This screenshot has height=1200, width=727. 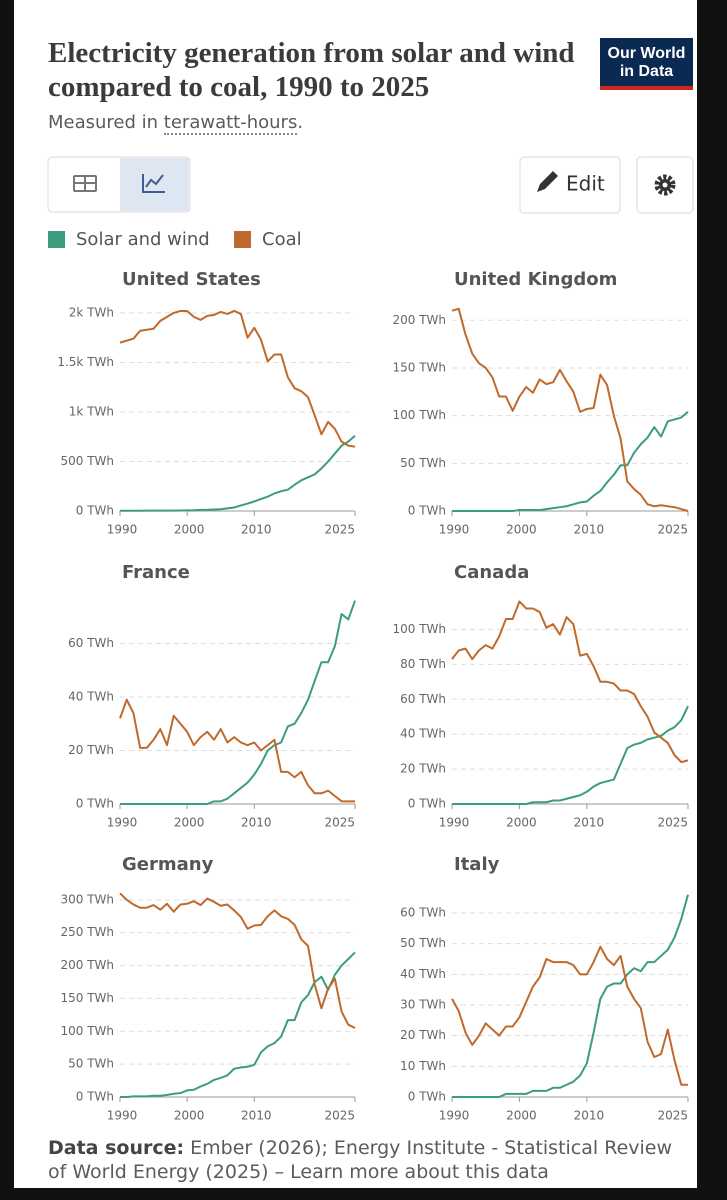 I want to click on chart-title: Canada, so click(x=491, y=572).